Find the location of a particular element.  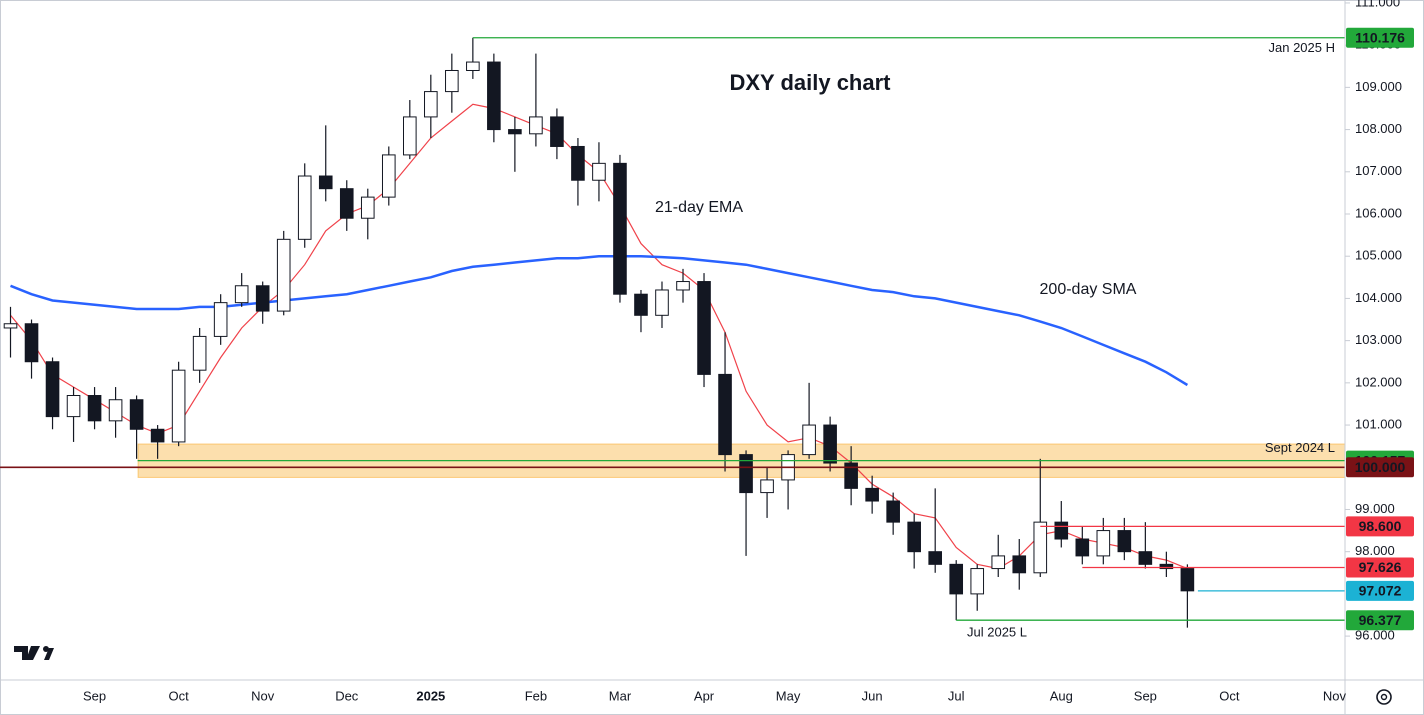

price-tag-label: 97.072 is located at coordinates (1380, 591).